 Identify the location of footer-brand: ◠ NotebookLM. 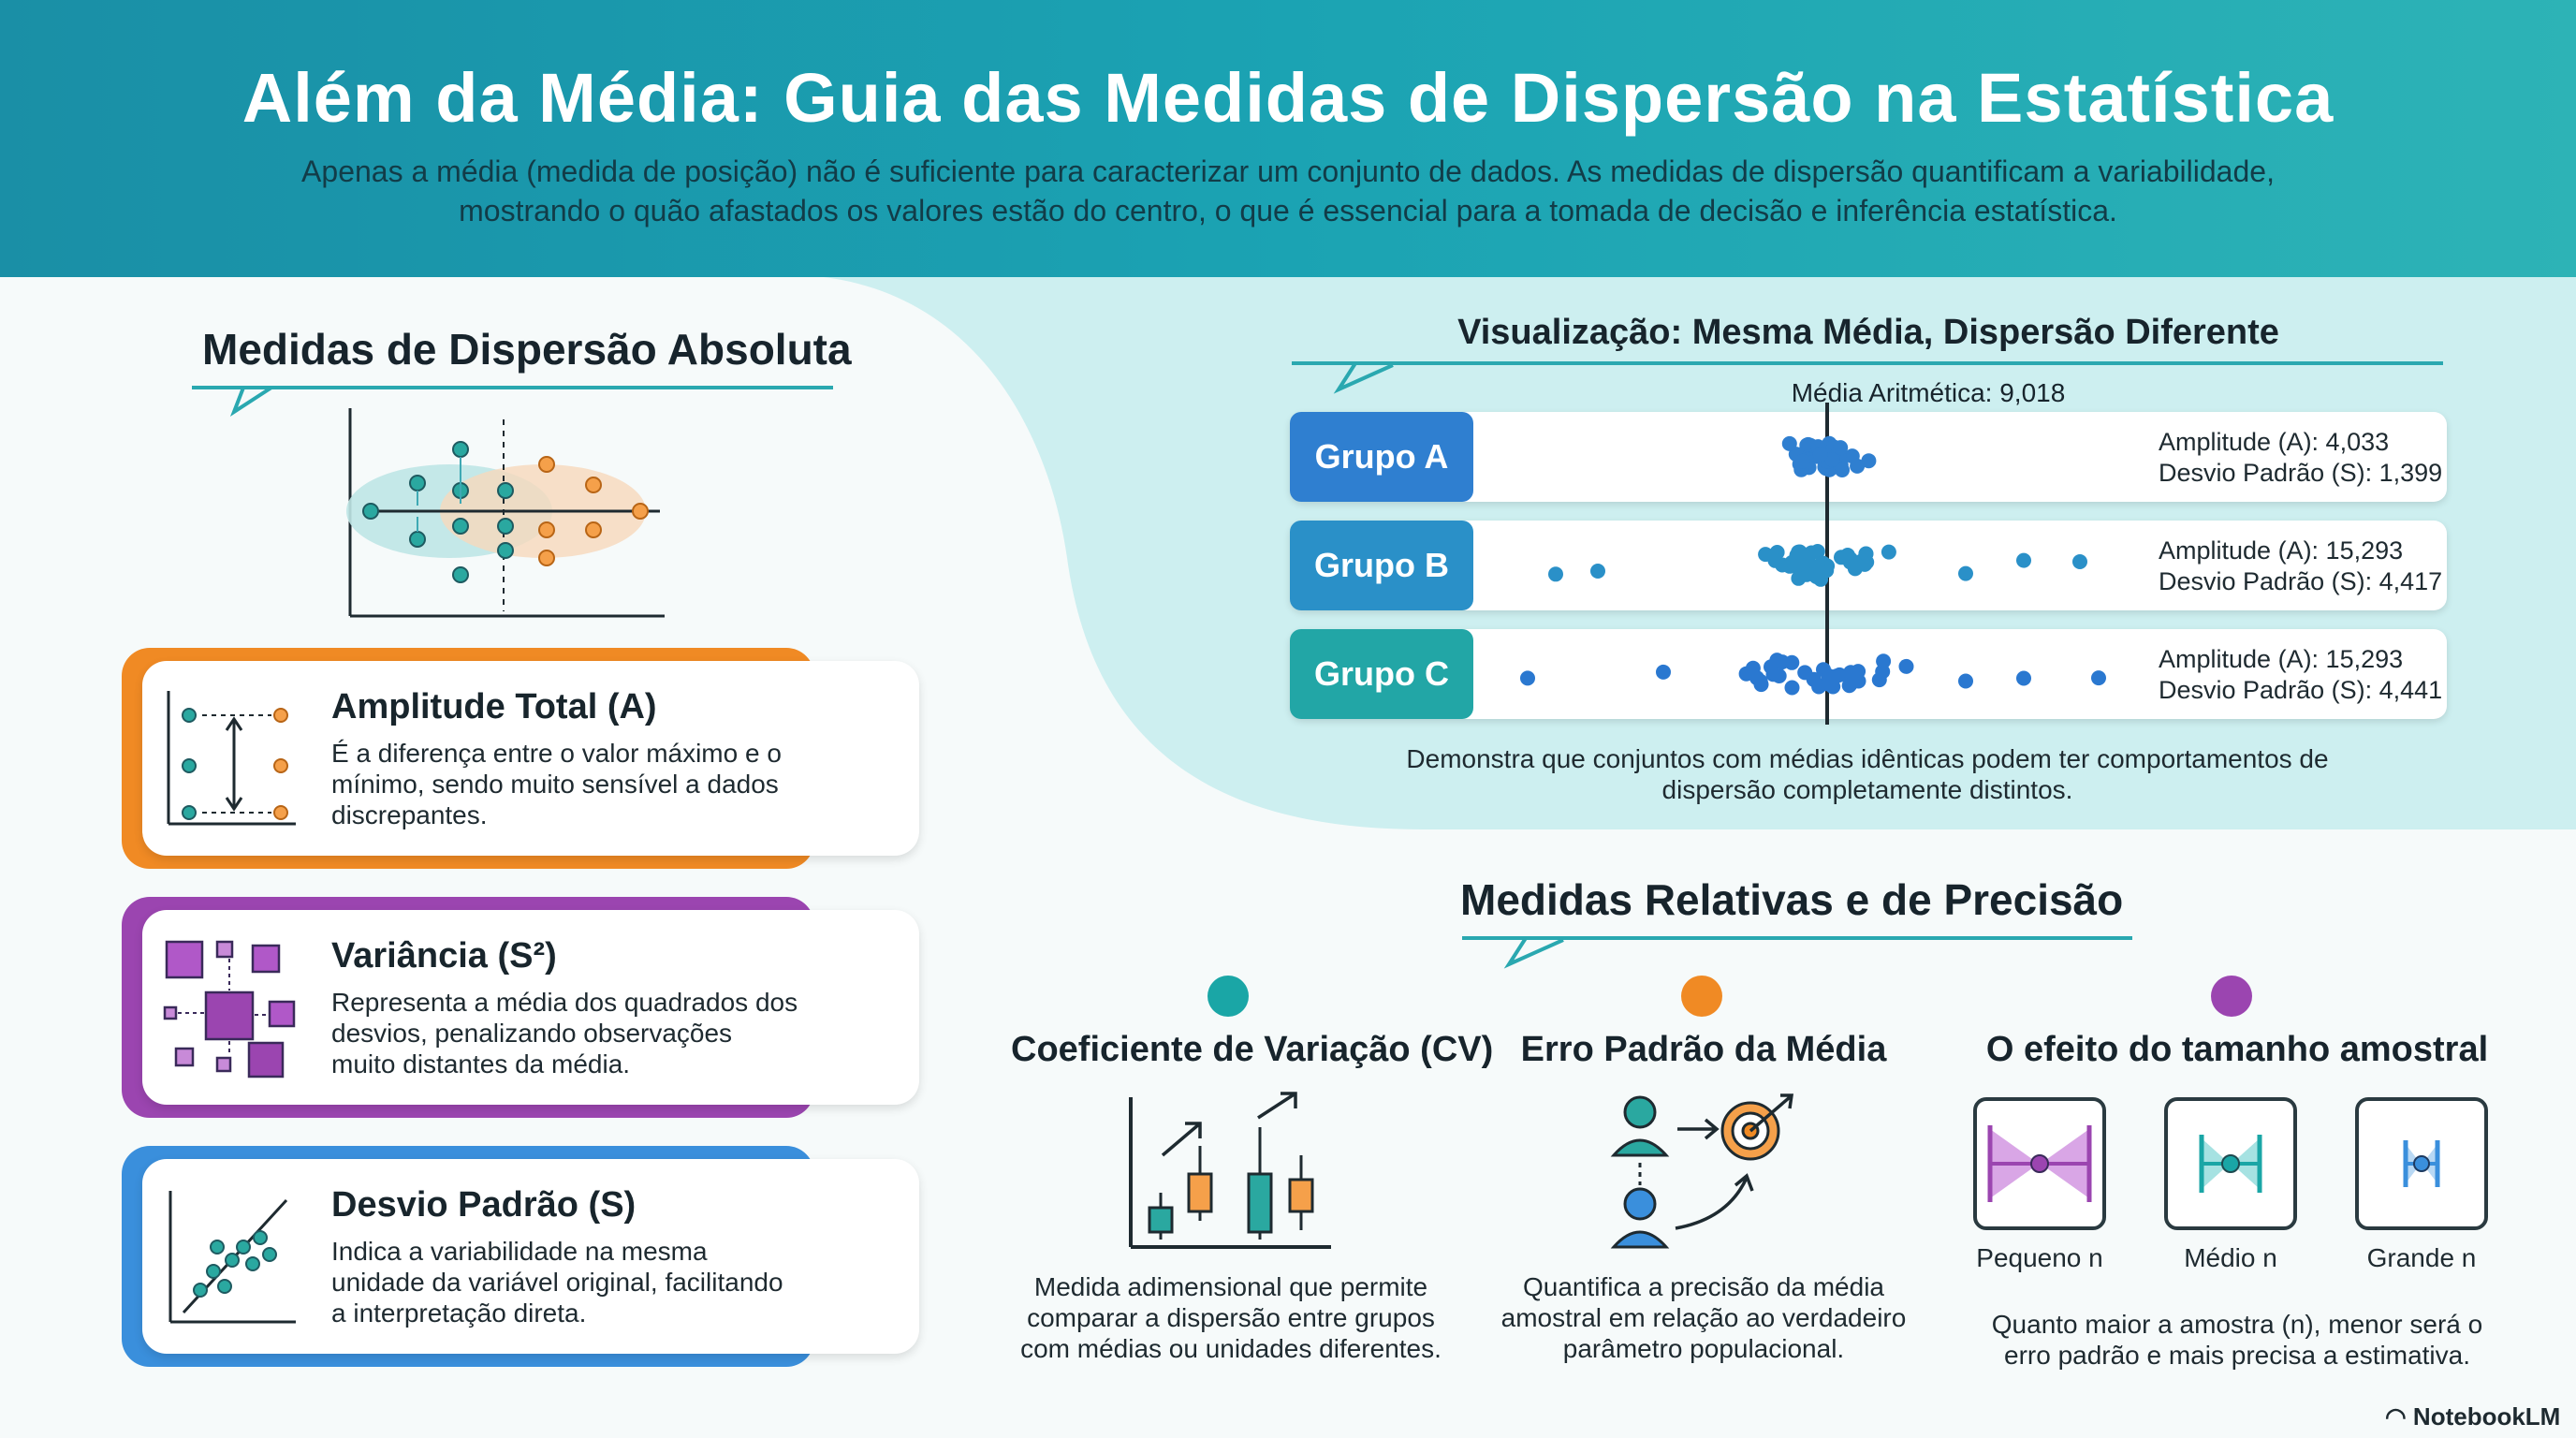
(2472, 1416).